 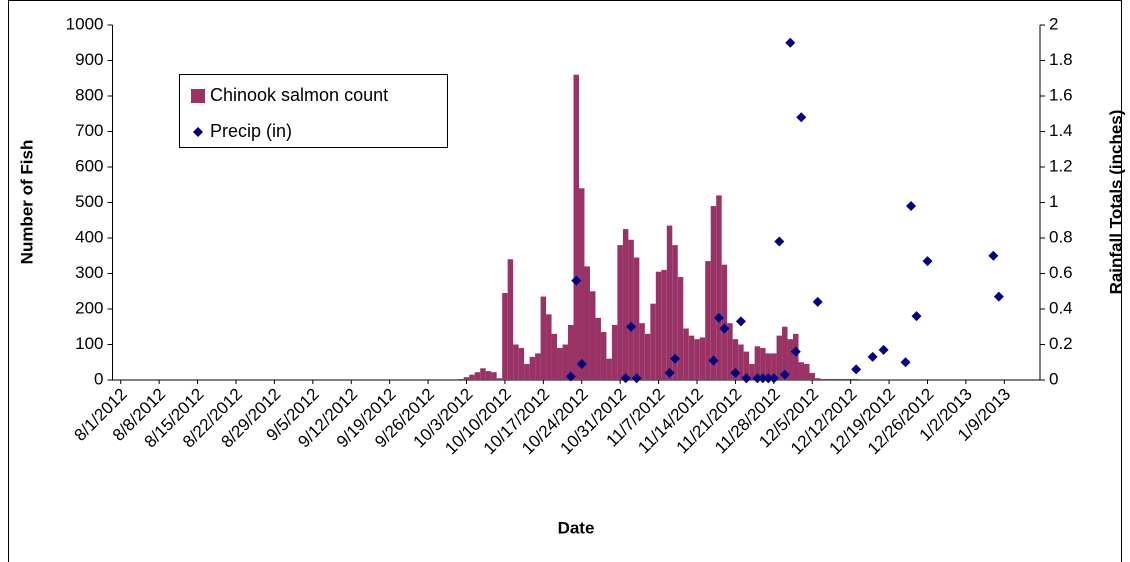 I want to click on y2-tick-label: 1.4, so click(x=1061, y=130).